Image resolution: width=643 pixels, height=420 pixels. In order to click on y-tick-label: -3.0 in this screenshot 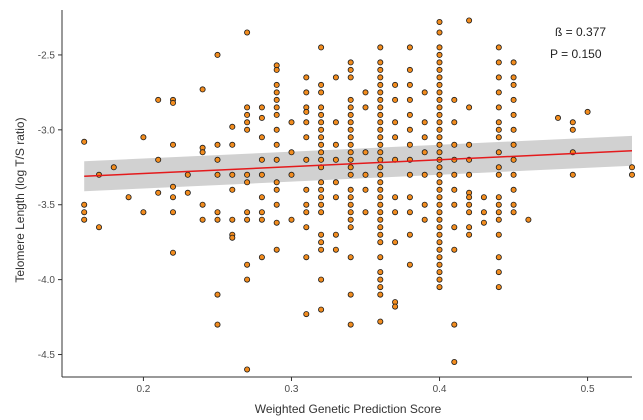, I will do `click(47, 130)`.